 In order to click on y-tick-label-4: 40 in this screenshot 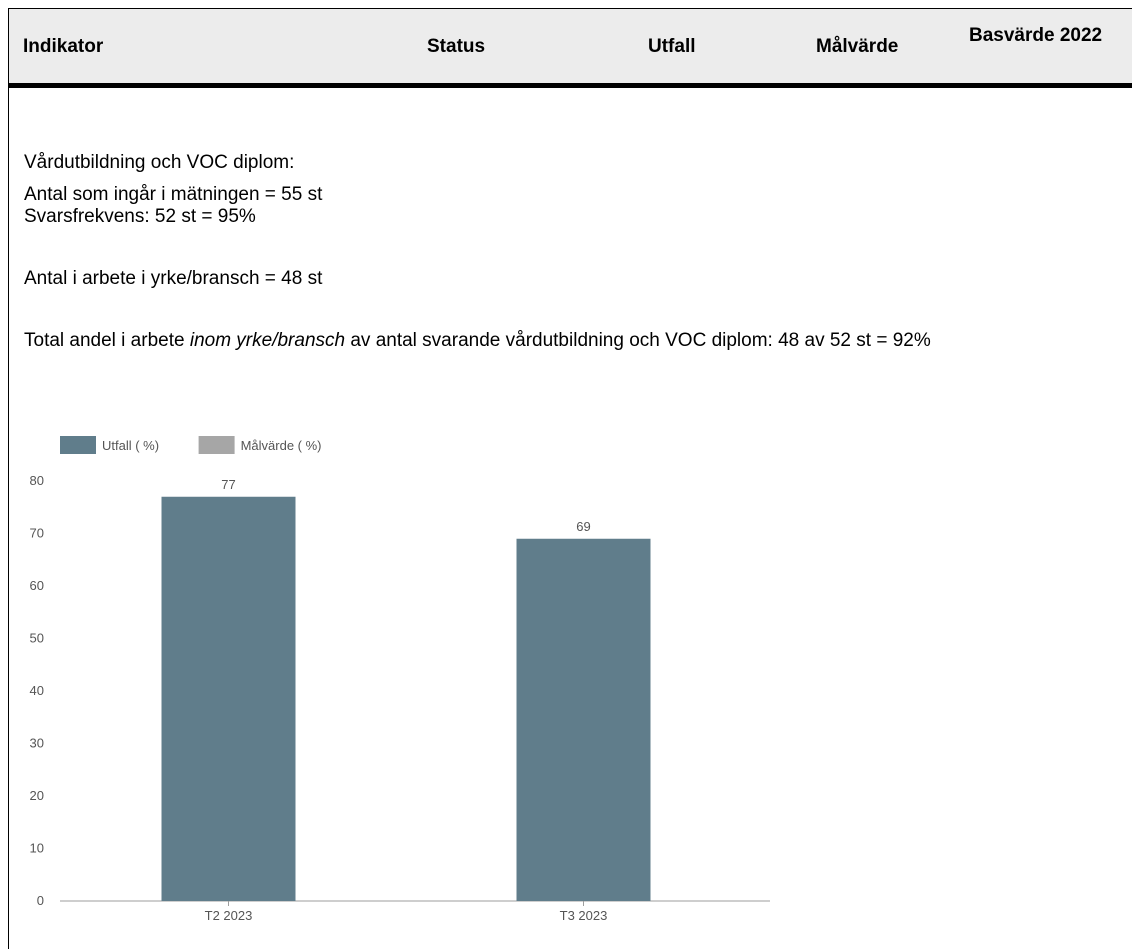, I will do `click(37, 690)`.